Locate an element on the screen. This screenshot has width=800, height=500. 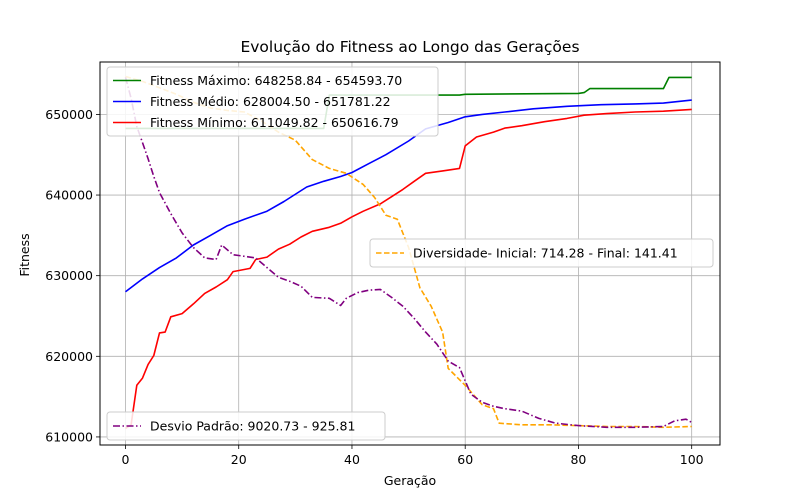
legend-label: Desvio Padrão: 9020.73 - 925.81 is located at coordinates (252, 426).